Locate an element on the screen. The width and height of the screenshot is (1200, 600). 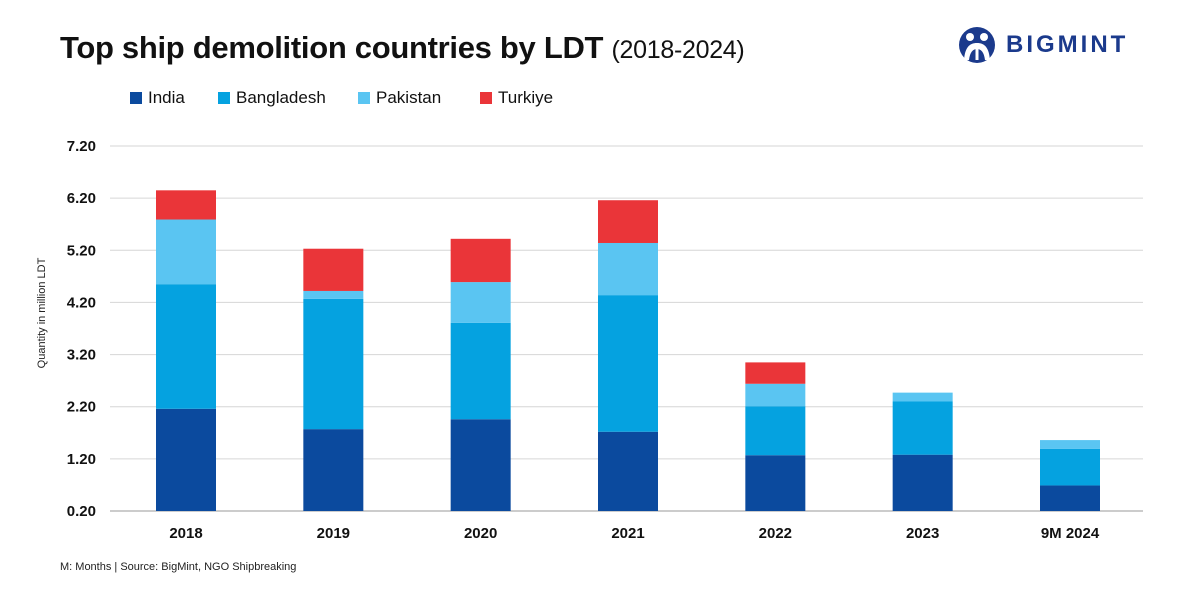
source-note-prefix: M: Months | Source: is located at coordinates (111, 567).